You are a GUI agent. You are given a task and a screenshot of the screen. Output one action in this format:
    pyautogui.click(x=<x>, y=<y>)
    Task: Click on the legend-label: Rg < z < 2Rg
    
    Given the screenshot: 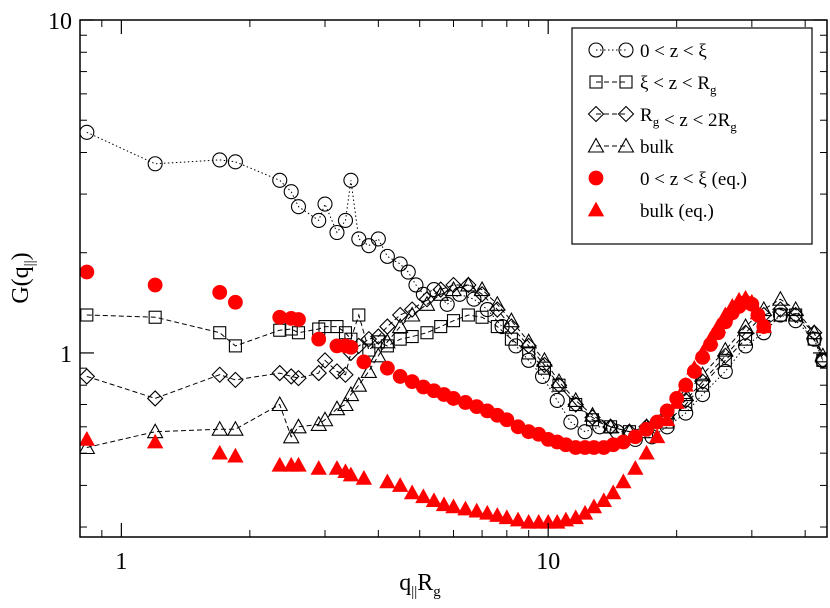 What is the action you would take?
    pyautogui.click(x=688, y=119)
    